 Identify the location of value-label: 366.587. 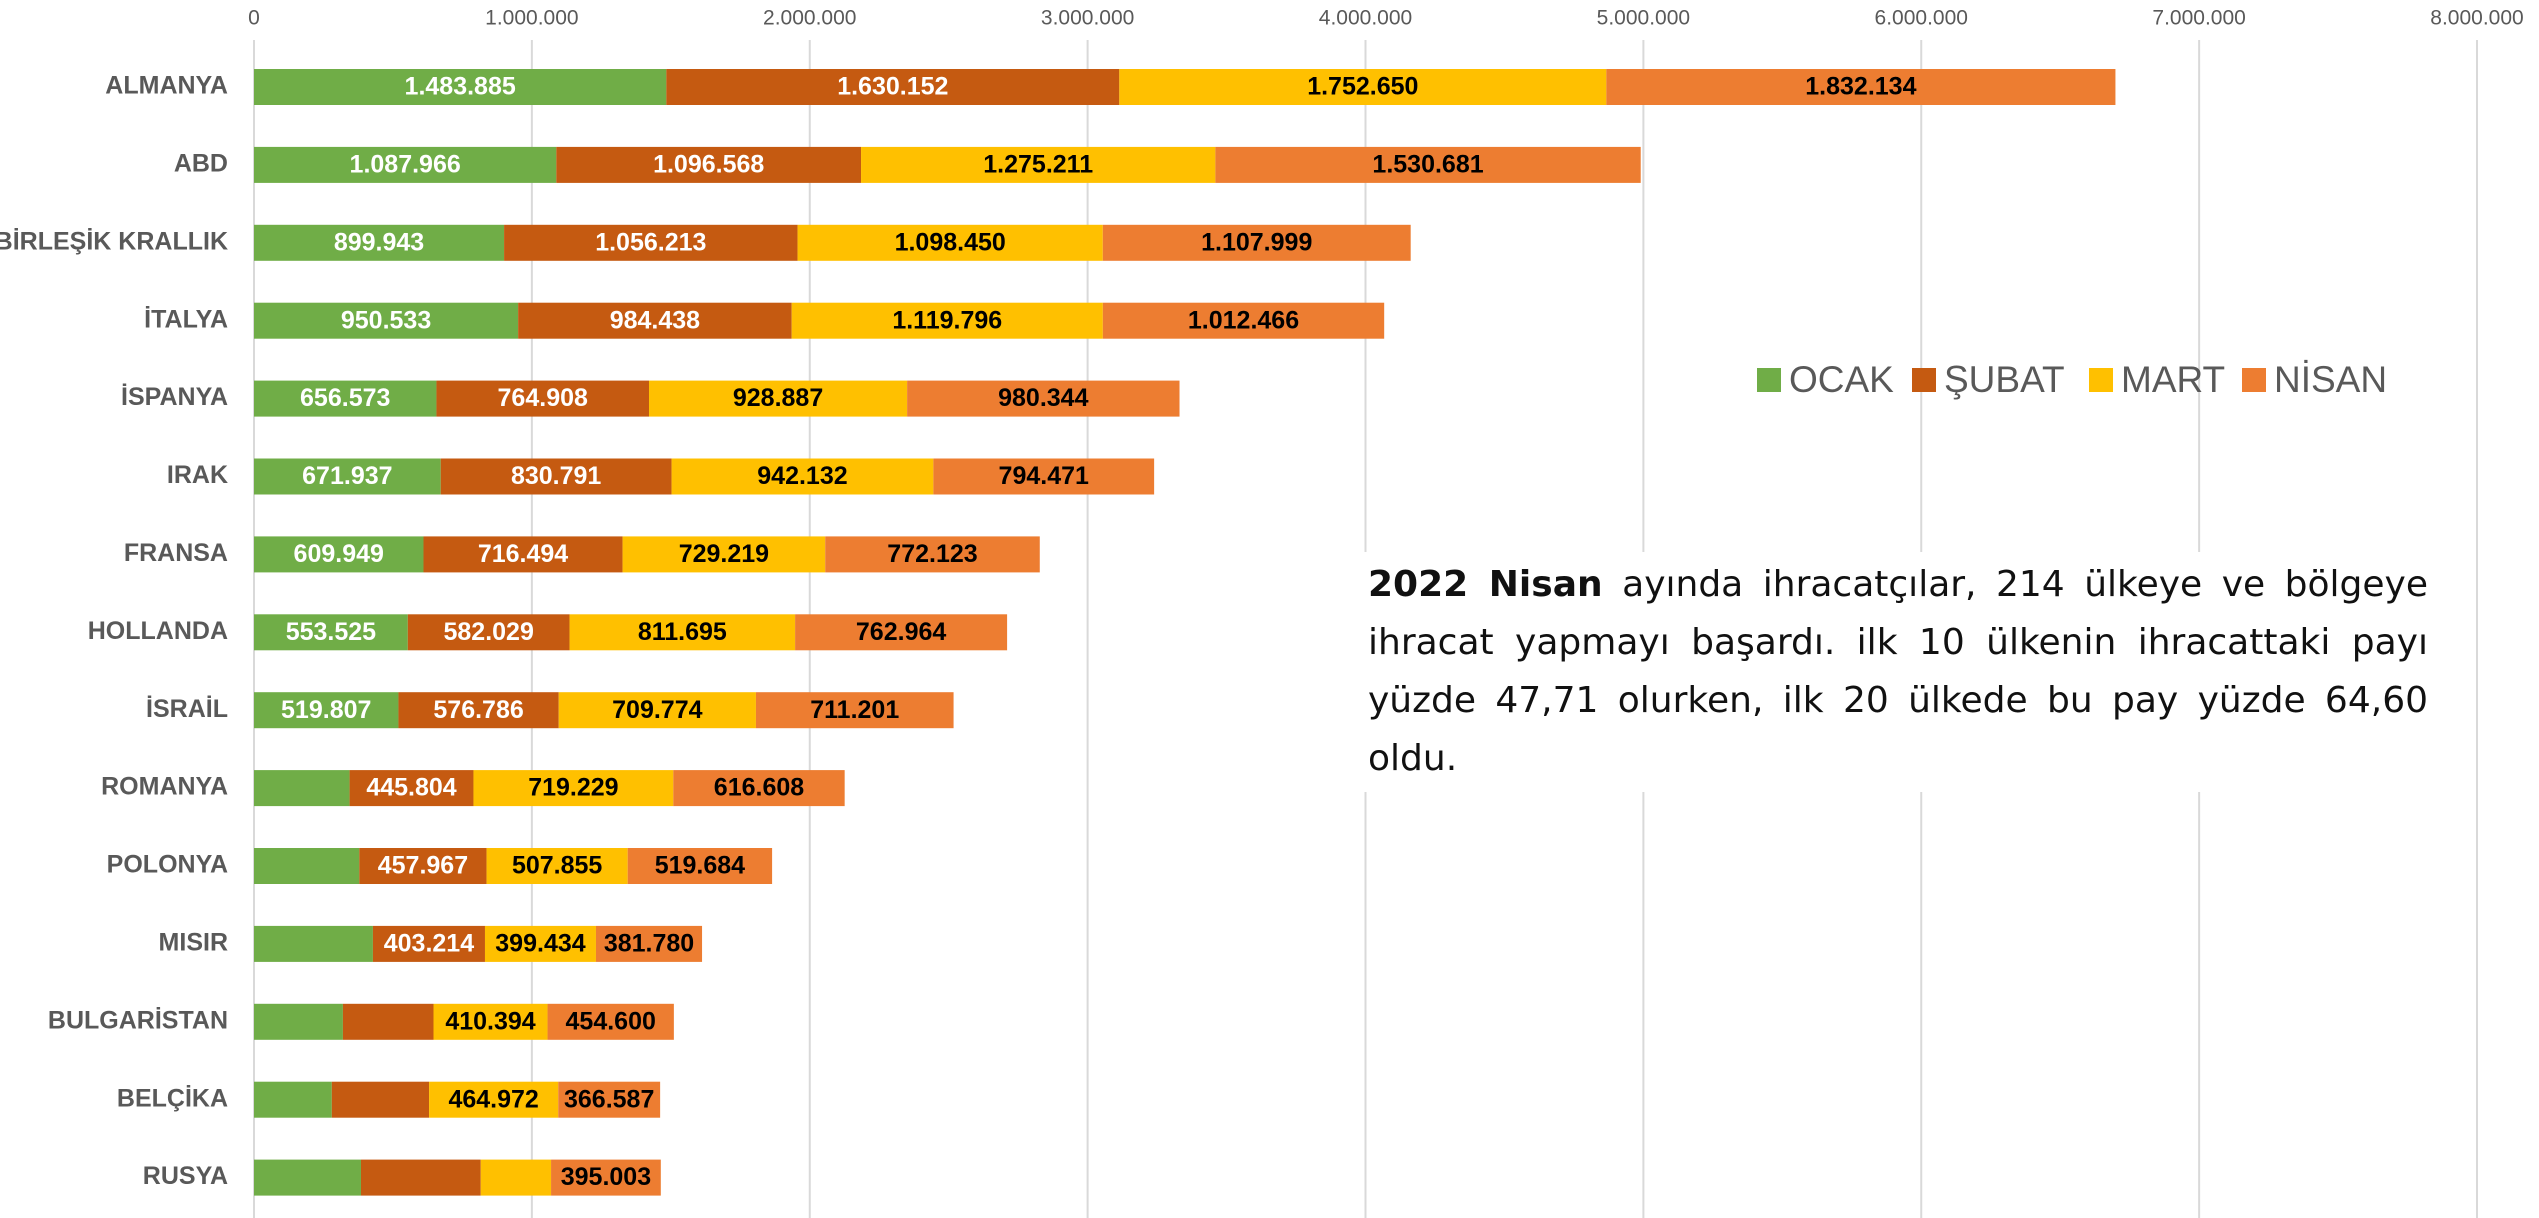
(609, 1099).